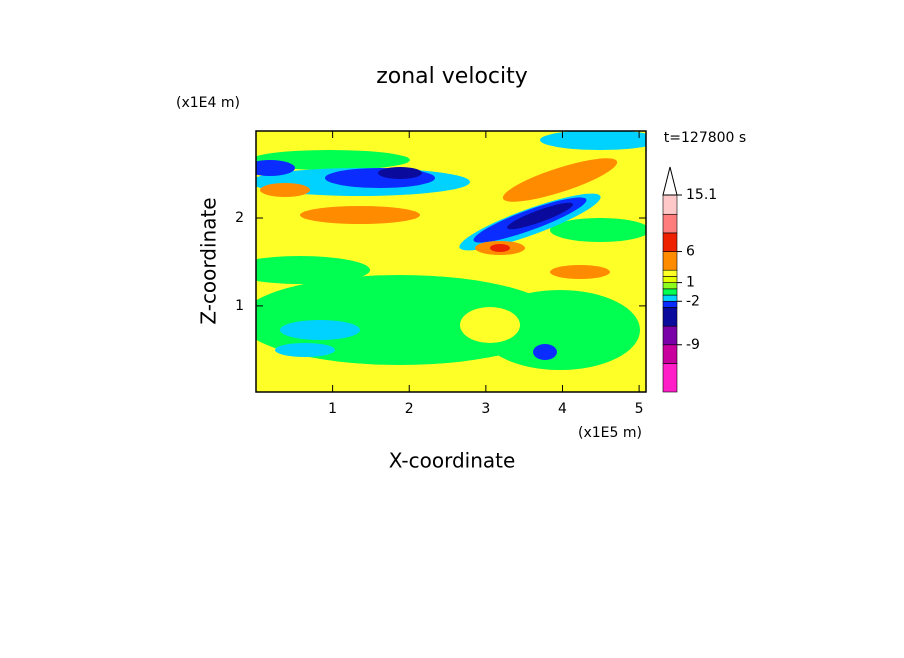 The height and width of the screenshot is (658, 904). I want to click on colorbar-tick-label: -9, so click(693, 345).